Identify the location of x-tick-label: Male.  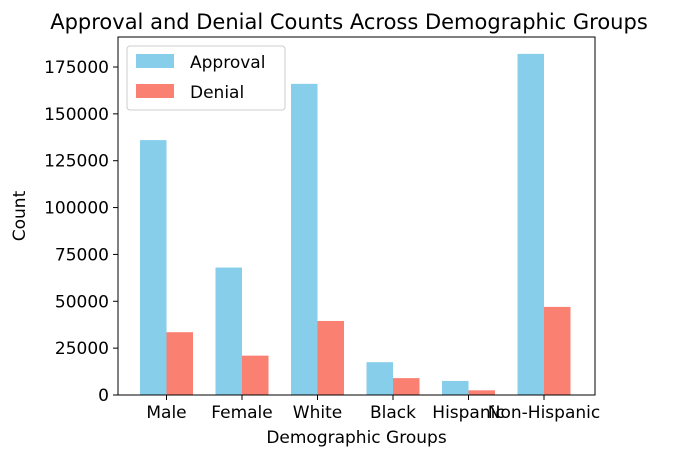
(166, 413).